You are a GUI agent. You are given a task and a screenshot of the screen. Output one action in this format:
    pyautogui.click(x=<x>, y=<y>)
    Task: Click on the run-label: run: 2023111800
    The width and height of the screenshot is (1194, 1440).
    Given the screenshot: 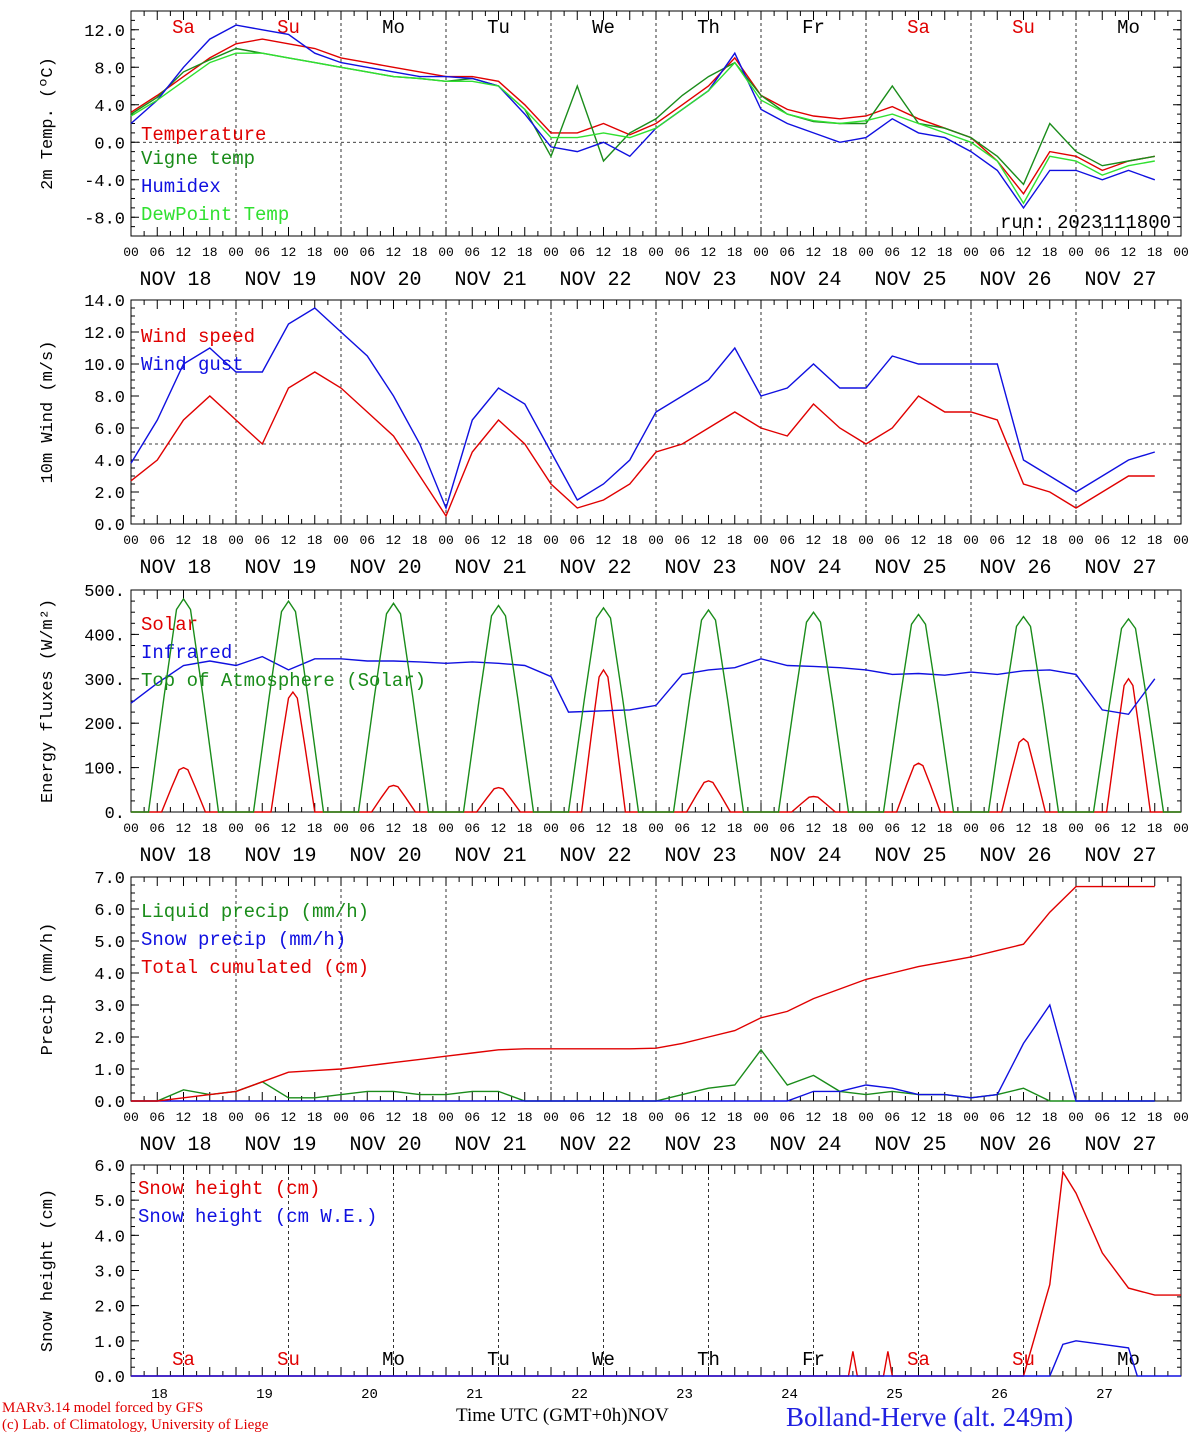 What is the action you would take?
    pyautogui.click(x=1085, y=223)
    